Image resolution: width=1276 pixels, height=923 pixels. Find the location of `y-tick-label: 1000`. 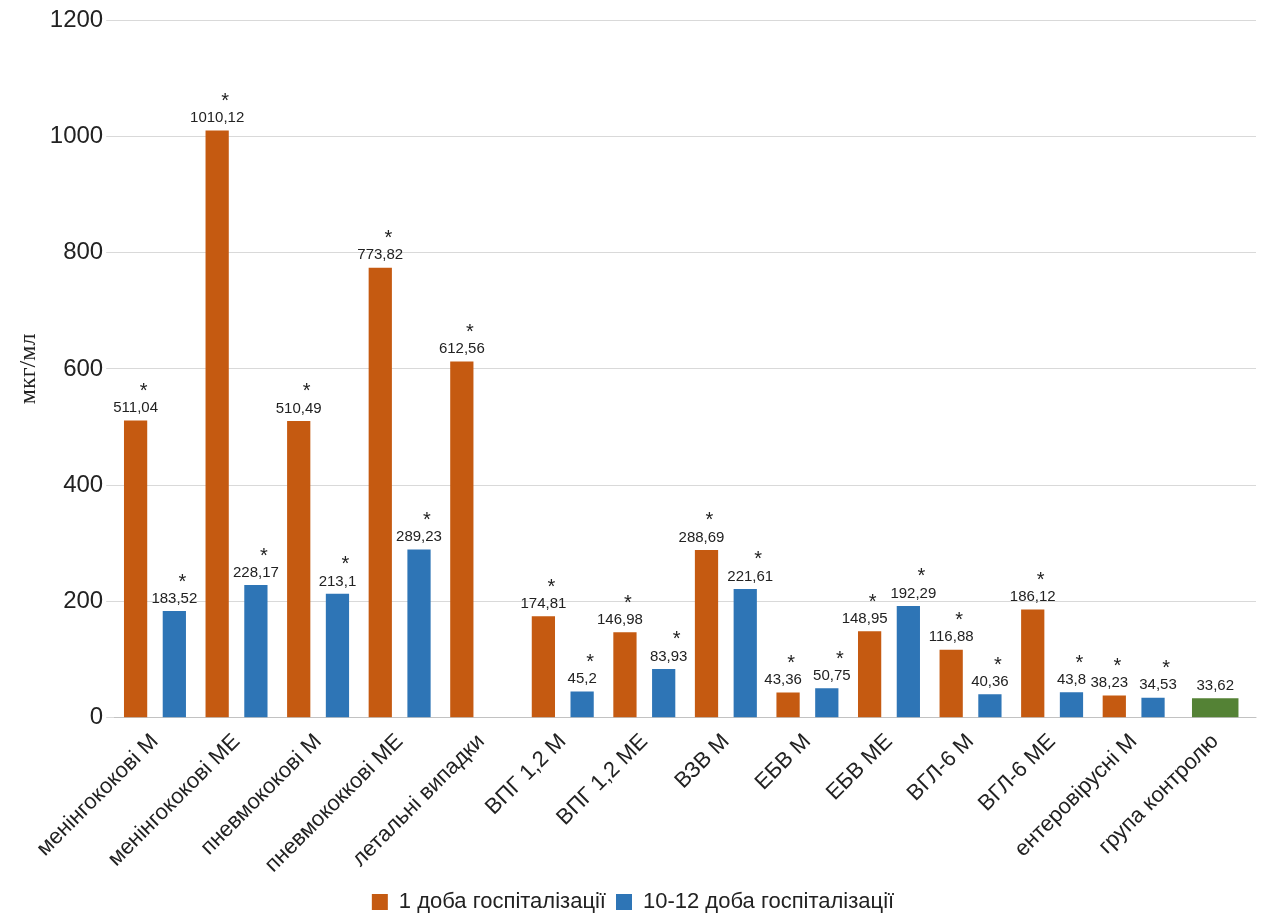

y-tick-label: 1000 is located at coordinates (76, 134).